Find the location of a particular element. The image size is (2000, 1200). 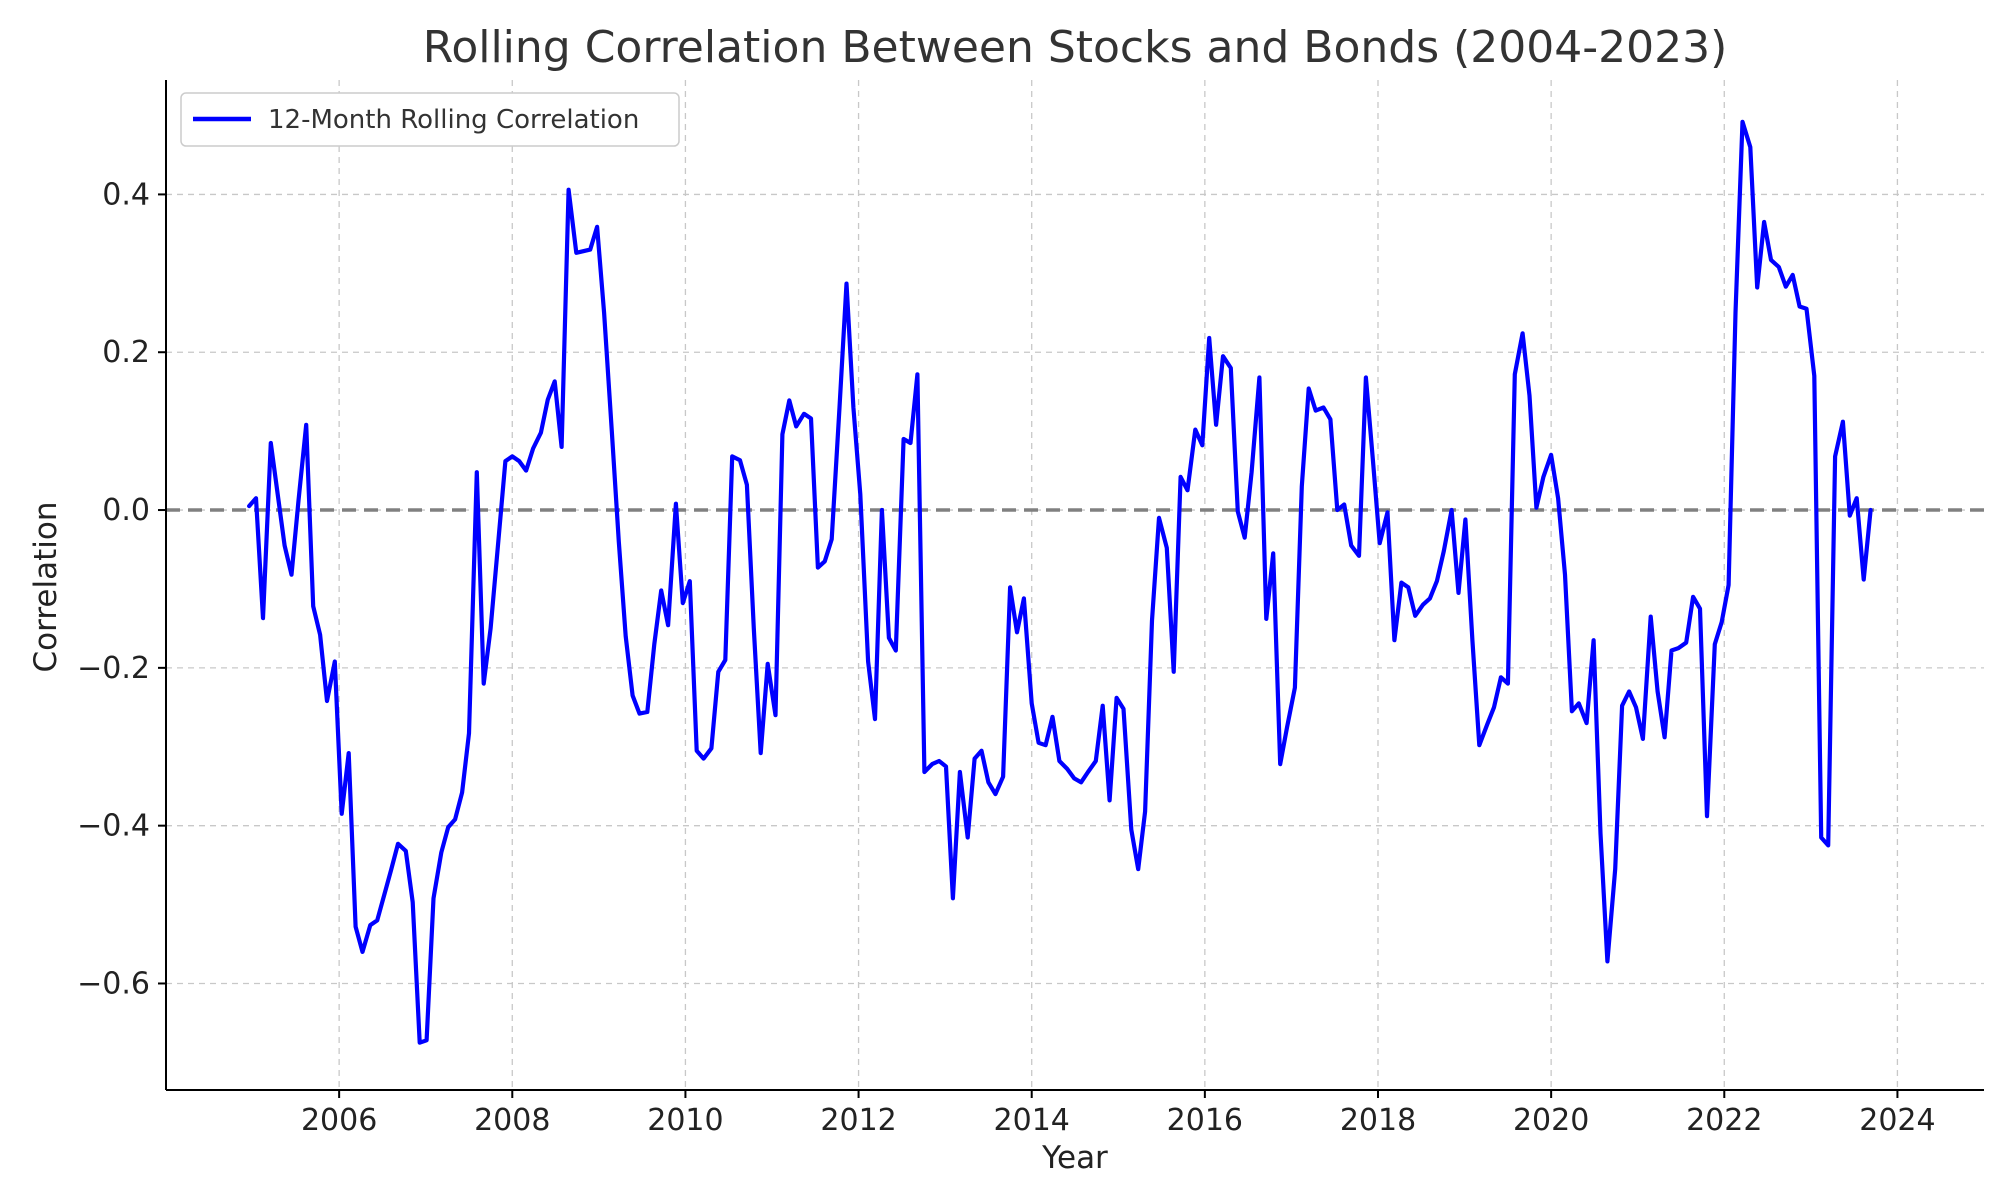

x-axis-label: Year is located at coordinates (1074, 1158).